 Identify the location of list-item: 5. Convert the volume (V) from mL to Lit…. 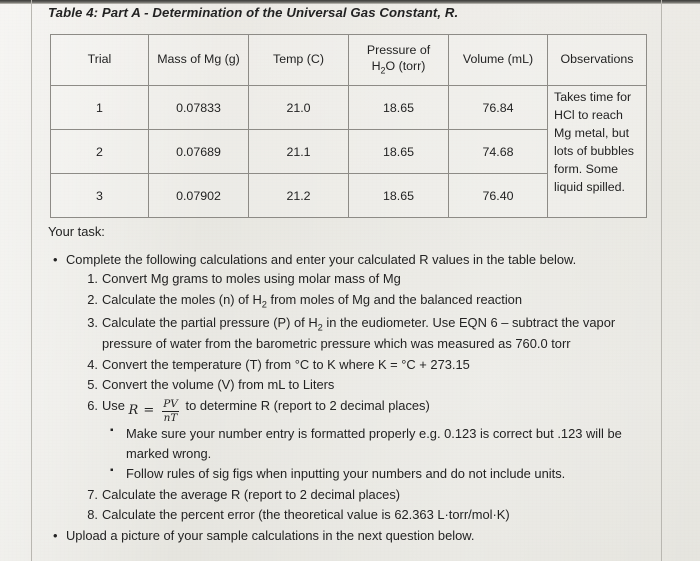
(359, 385).